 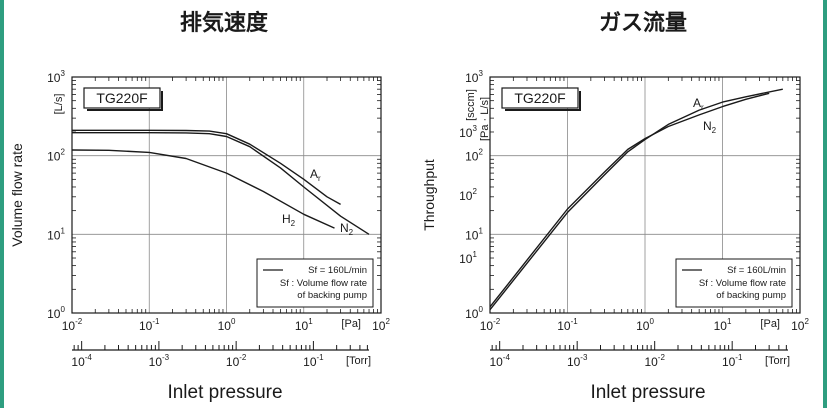 I want to click on series-line-Ar, so click(x=206, y=167).